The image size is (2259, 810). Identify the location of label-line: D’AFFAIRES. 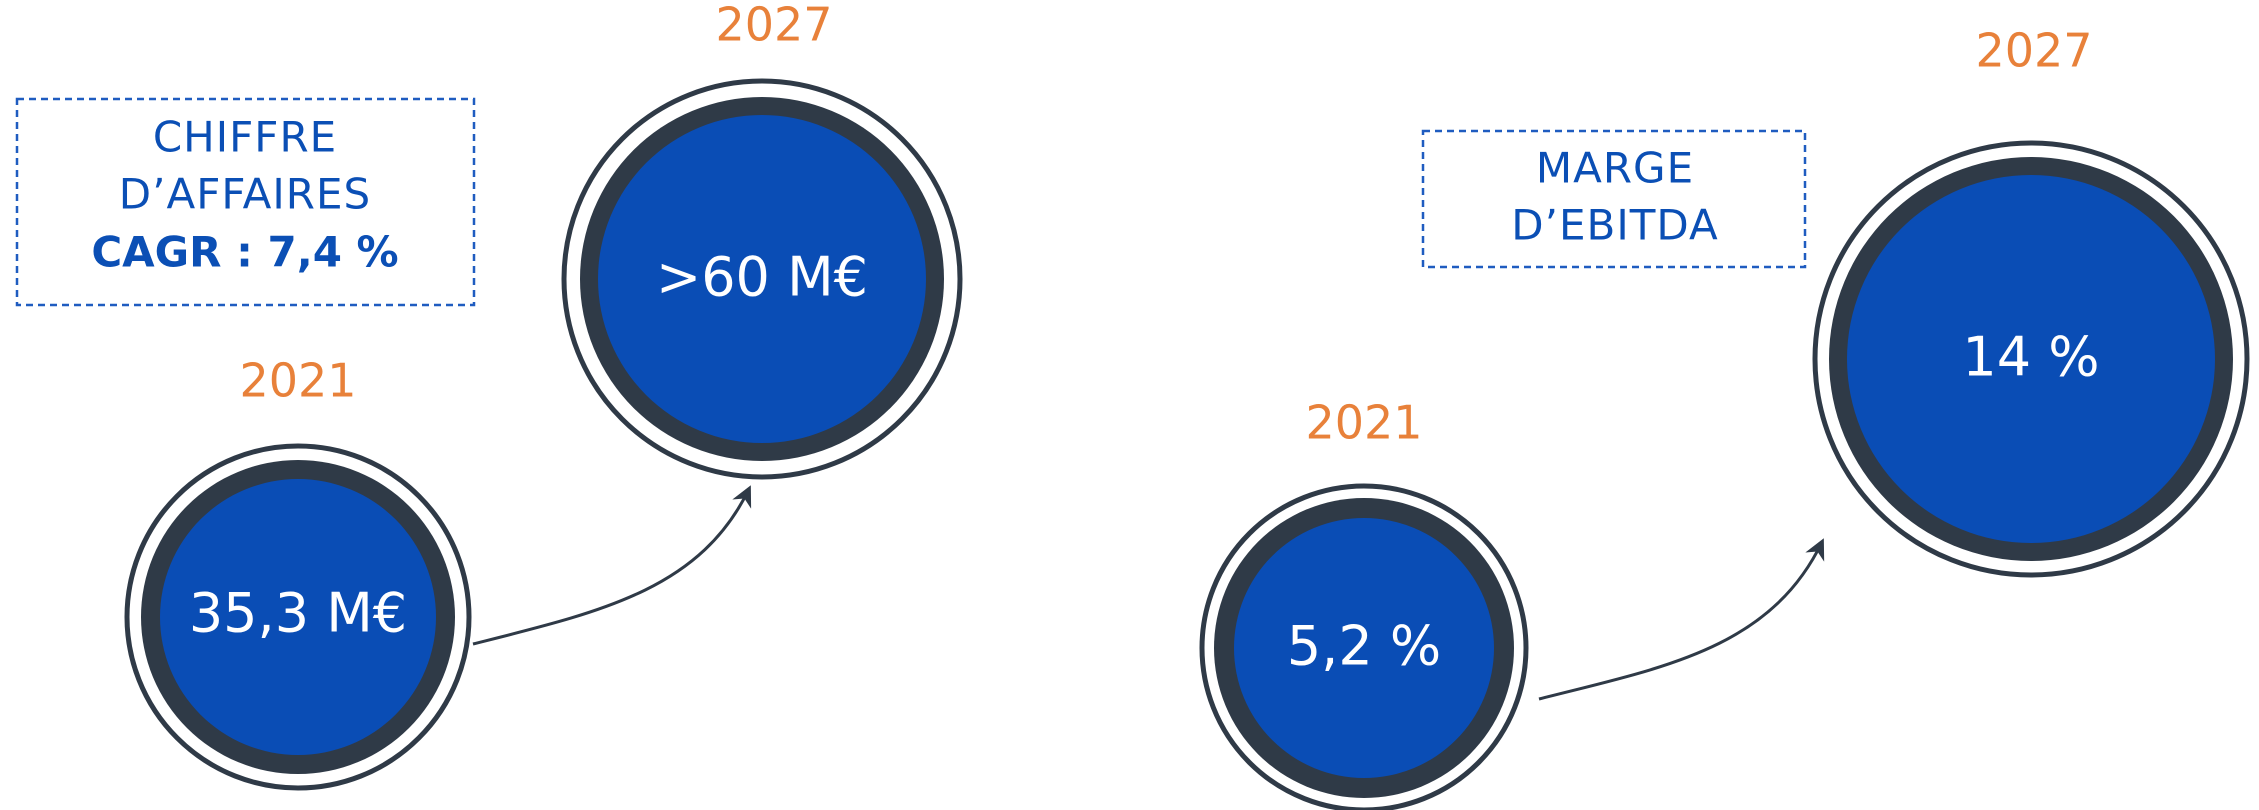
(245, 194).